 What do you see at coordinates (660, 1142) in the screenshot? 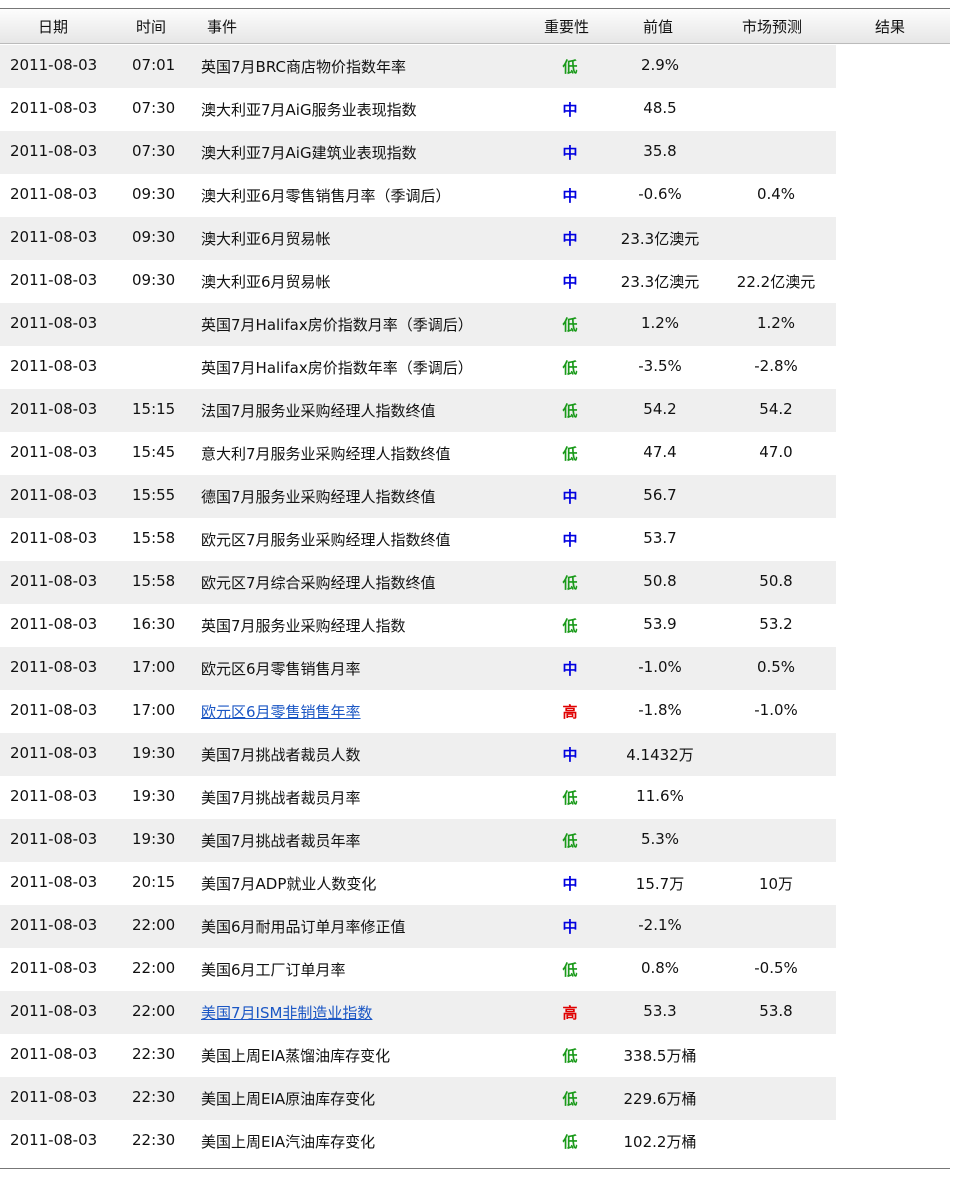
I see `cell-previous: 102.2万桶` at bounding box center [660, 1142].